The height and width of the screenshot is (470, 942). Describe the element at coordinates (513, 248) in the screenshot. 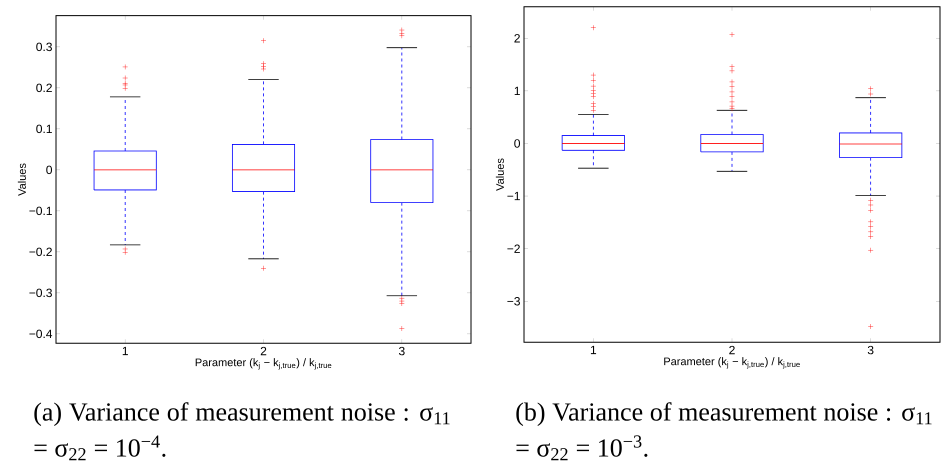

I see `y-tick-label: −2` at that location.